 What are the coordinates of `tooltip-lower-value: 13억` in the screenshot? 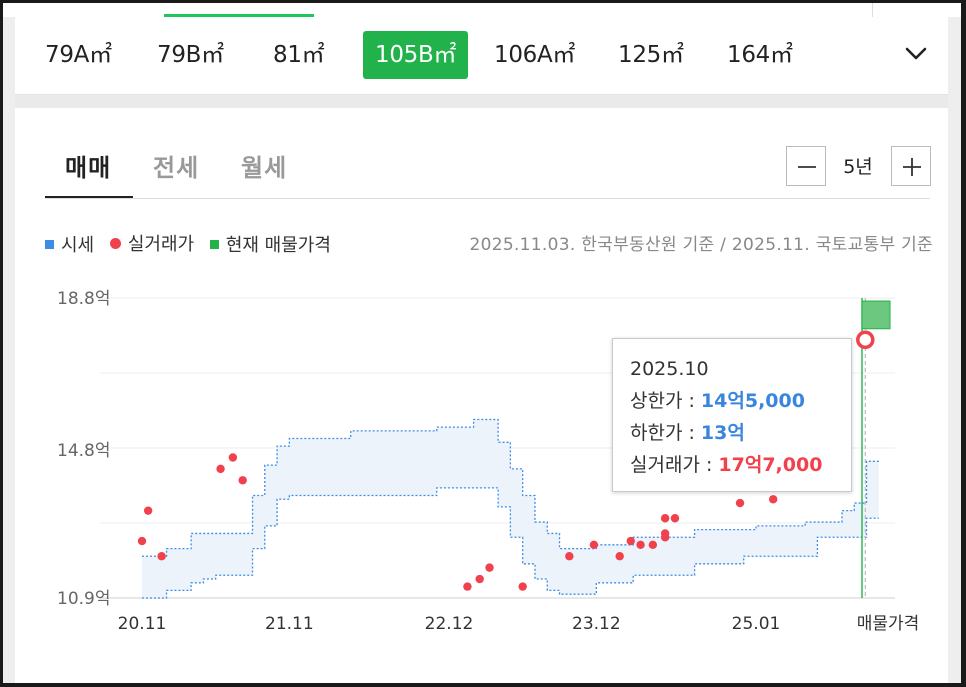 It's located at (722, 433).